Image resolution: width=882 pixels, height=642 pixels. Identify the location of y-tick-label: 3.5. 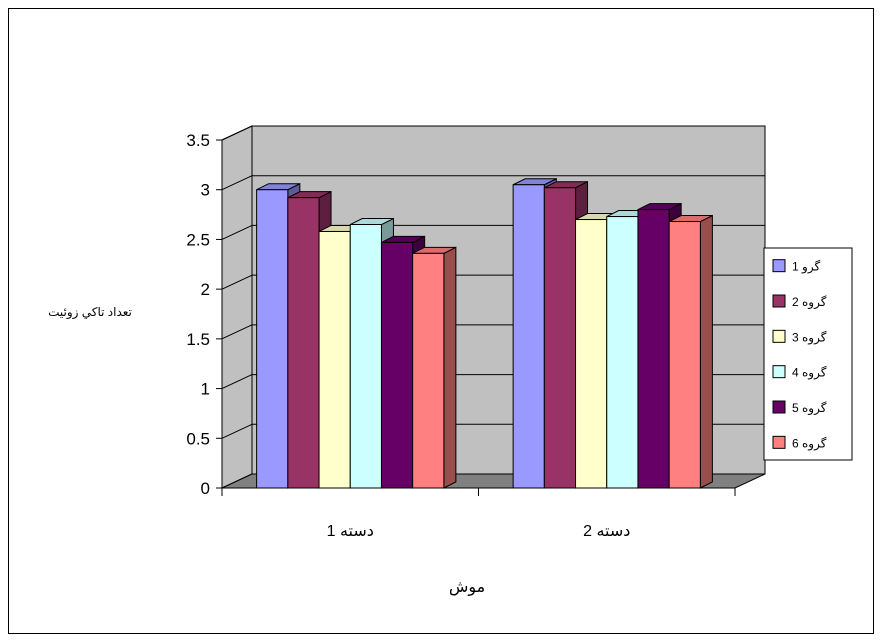
(198, 140).